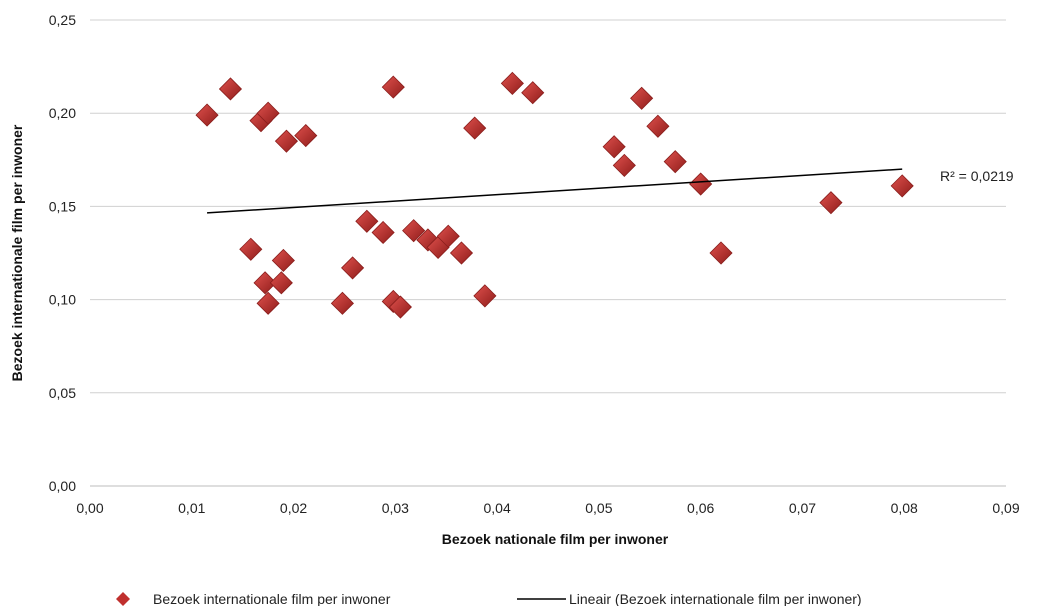 The image size is (1040, 606). What do you see at coordinates (89, 508) in the screenshot?
I see `x-tick-label: 0,00` at bounding box center [89, 508].